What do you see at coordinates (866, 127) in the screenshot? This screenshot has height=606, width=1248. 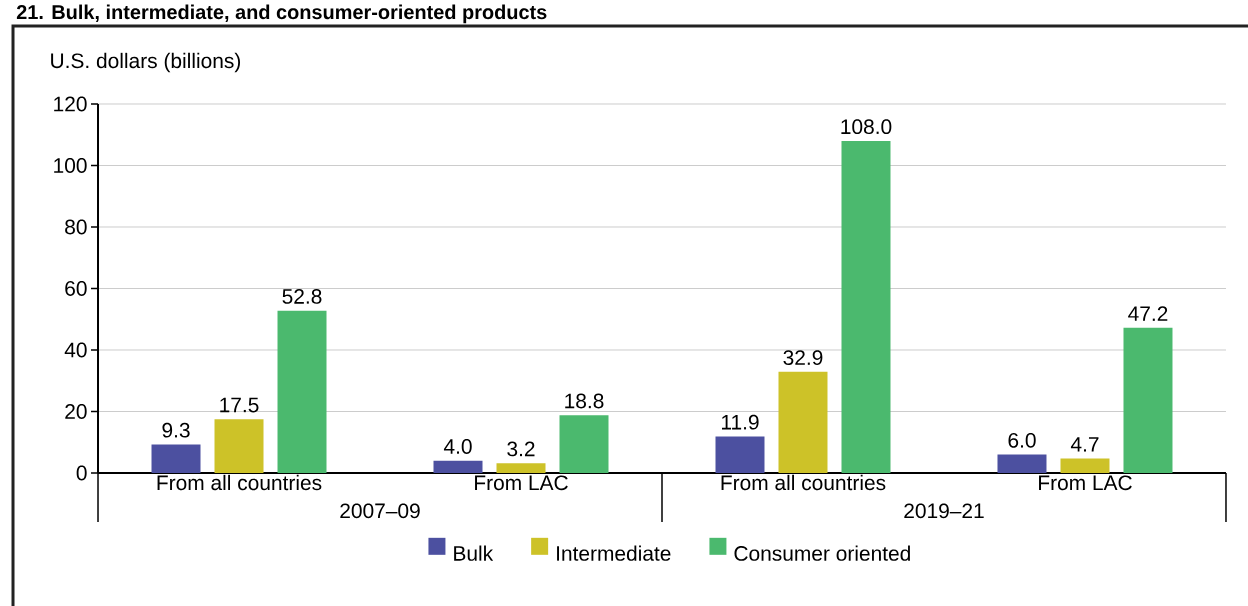 I see `data-label: 108.0` at bounding box center [866, 127].